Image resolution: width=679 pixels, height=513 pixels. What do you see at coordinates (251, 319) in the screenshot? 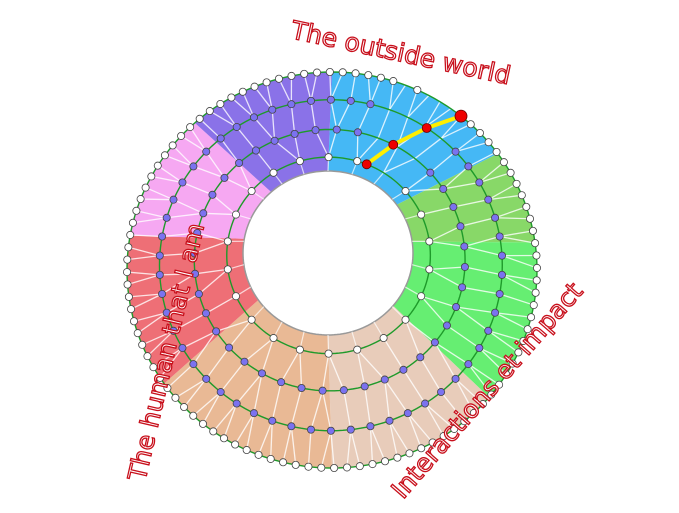
I see `inner-node` at bounding box center [251, 319].